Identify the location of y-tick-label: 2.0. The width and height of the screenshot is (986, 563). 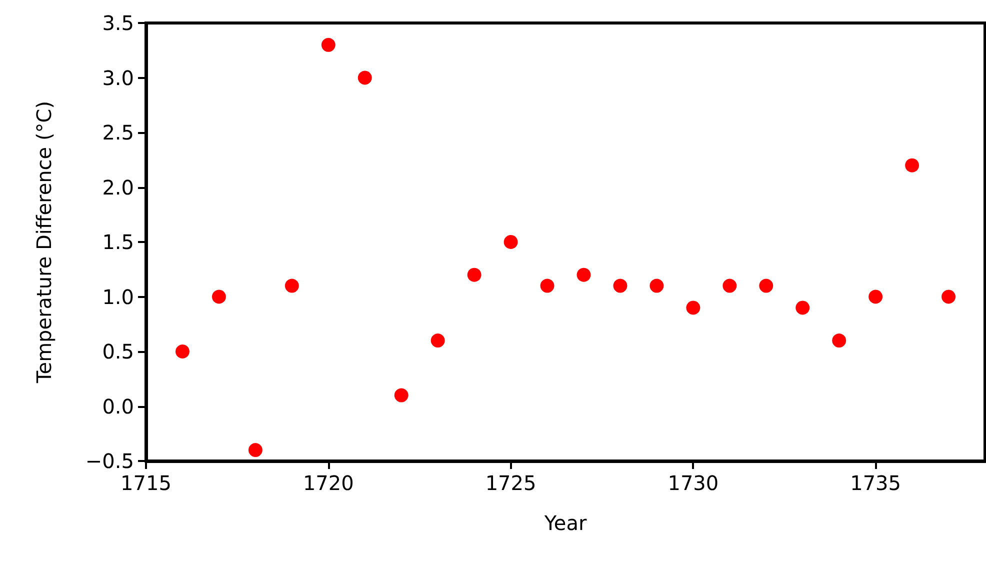
(118, 187).